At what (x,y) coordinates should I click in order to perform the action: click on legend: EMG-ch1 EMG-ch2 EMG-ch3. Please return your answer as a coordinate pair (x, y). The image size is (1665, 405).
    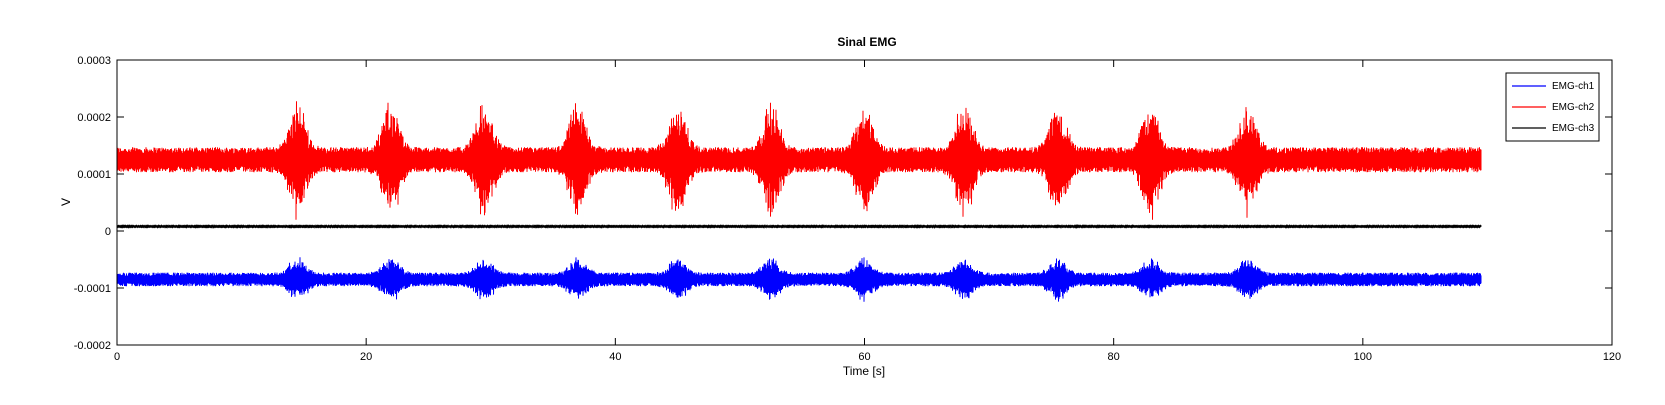
    Looking at the image, I should click on (1552, 107).